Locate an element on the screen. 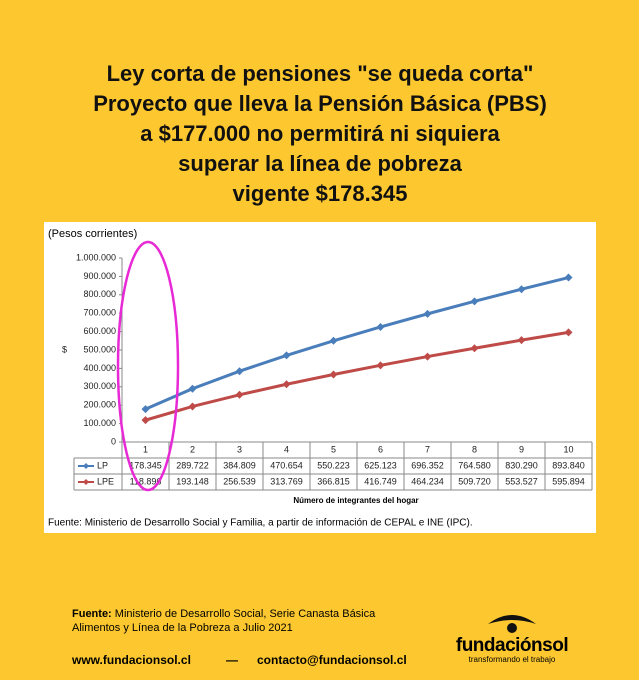 The image size is (639, 685). y-tick-label: 1.000.000 is located at coordinates (96, 257).